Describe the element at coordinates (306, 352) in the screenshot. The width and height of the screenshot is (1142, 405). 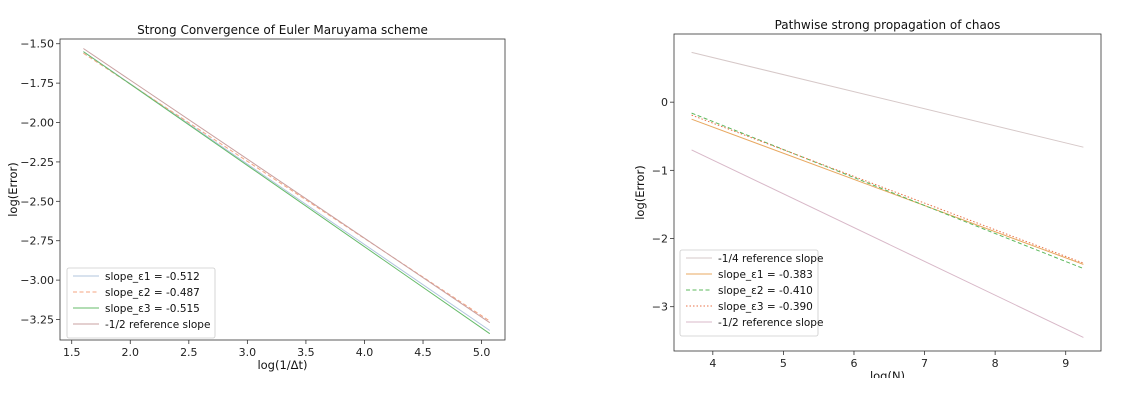
I see `chart0-xtick-label: 3.5` at that location.